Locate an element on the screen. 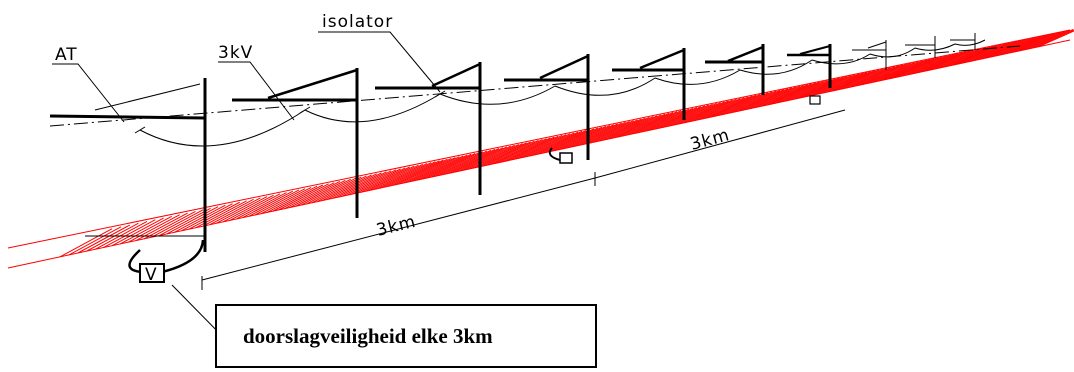 The image size is (1074, 372). label-distance-back: 3km is located at coordinates (710, 140).